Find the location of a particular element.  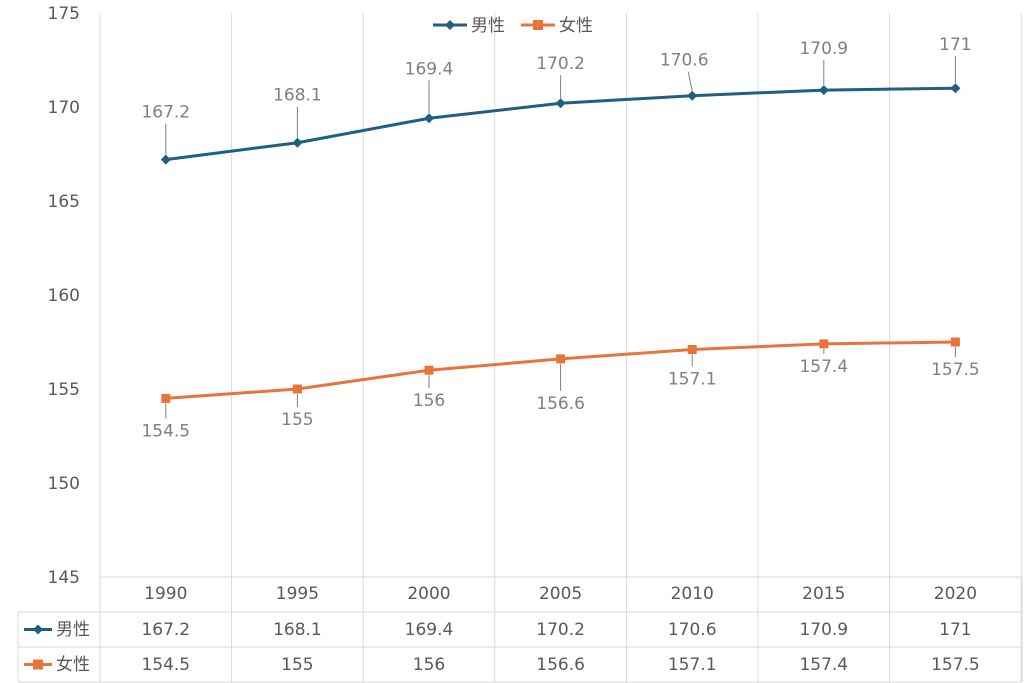

y-tick-label: 175 is located at coordinates (64, 14).